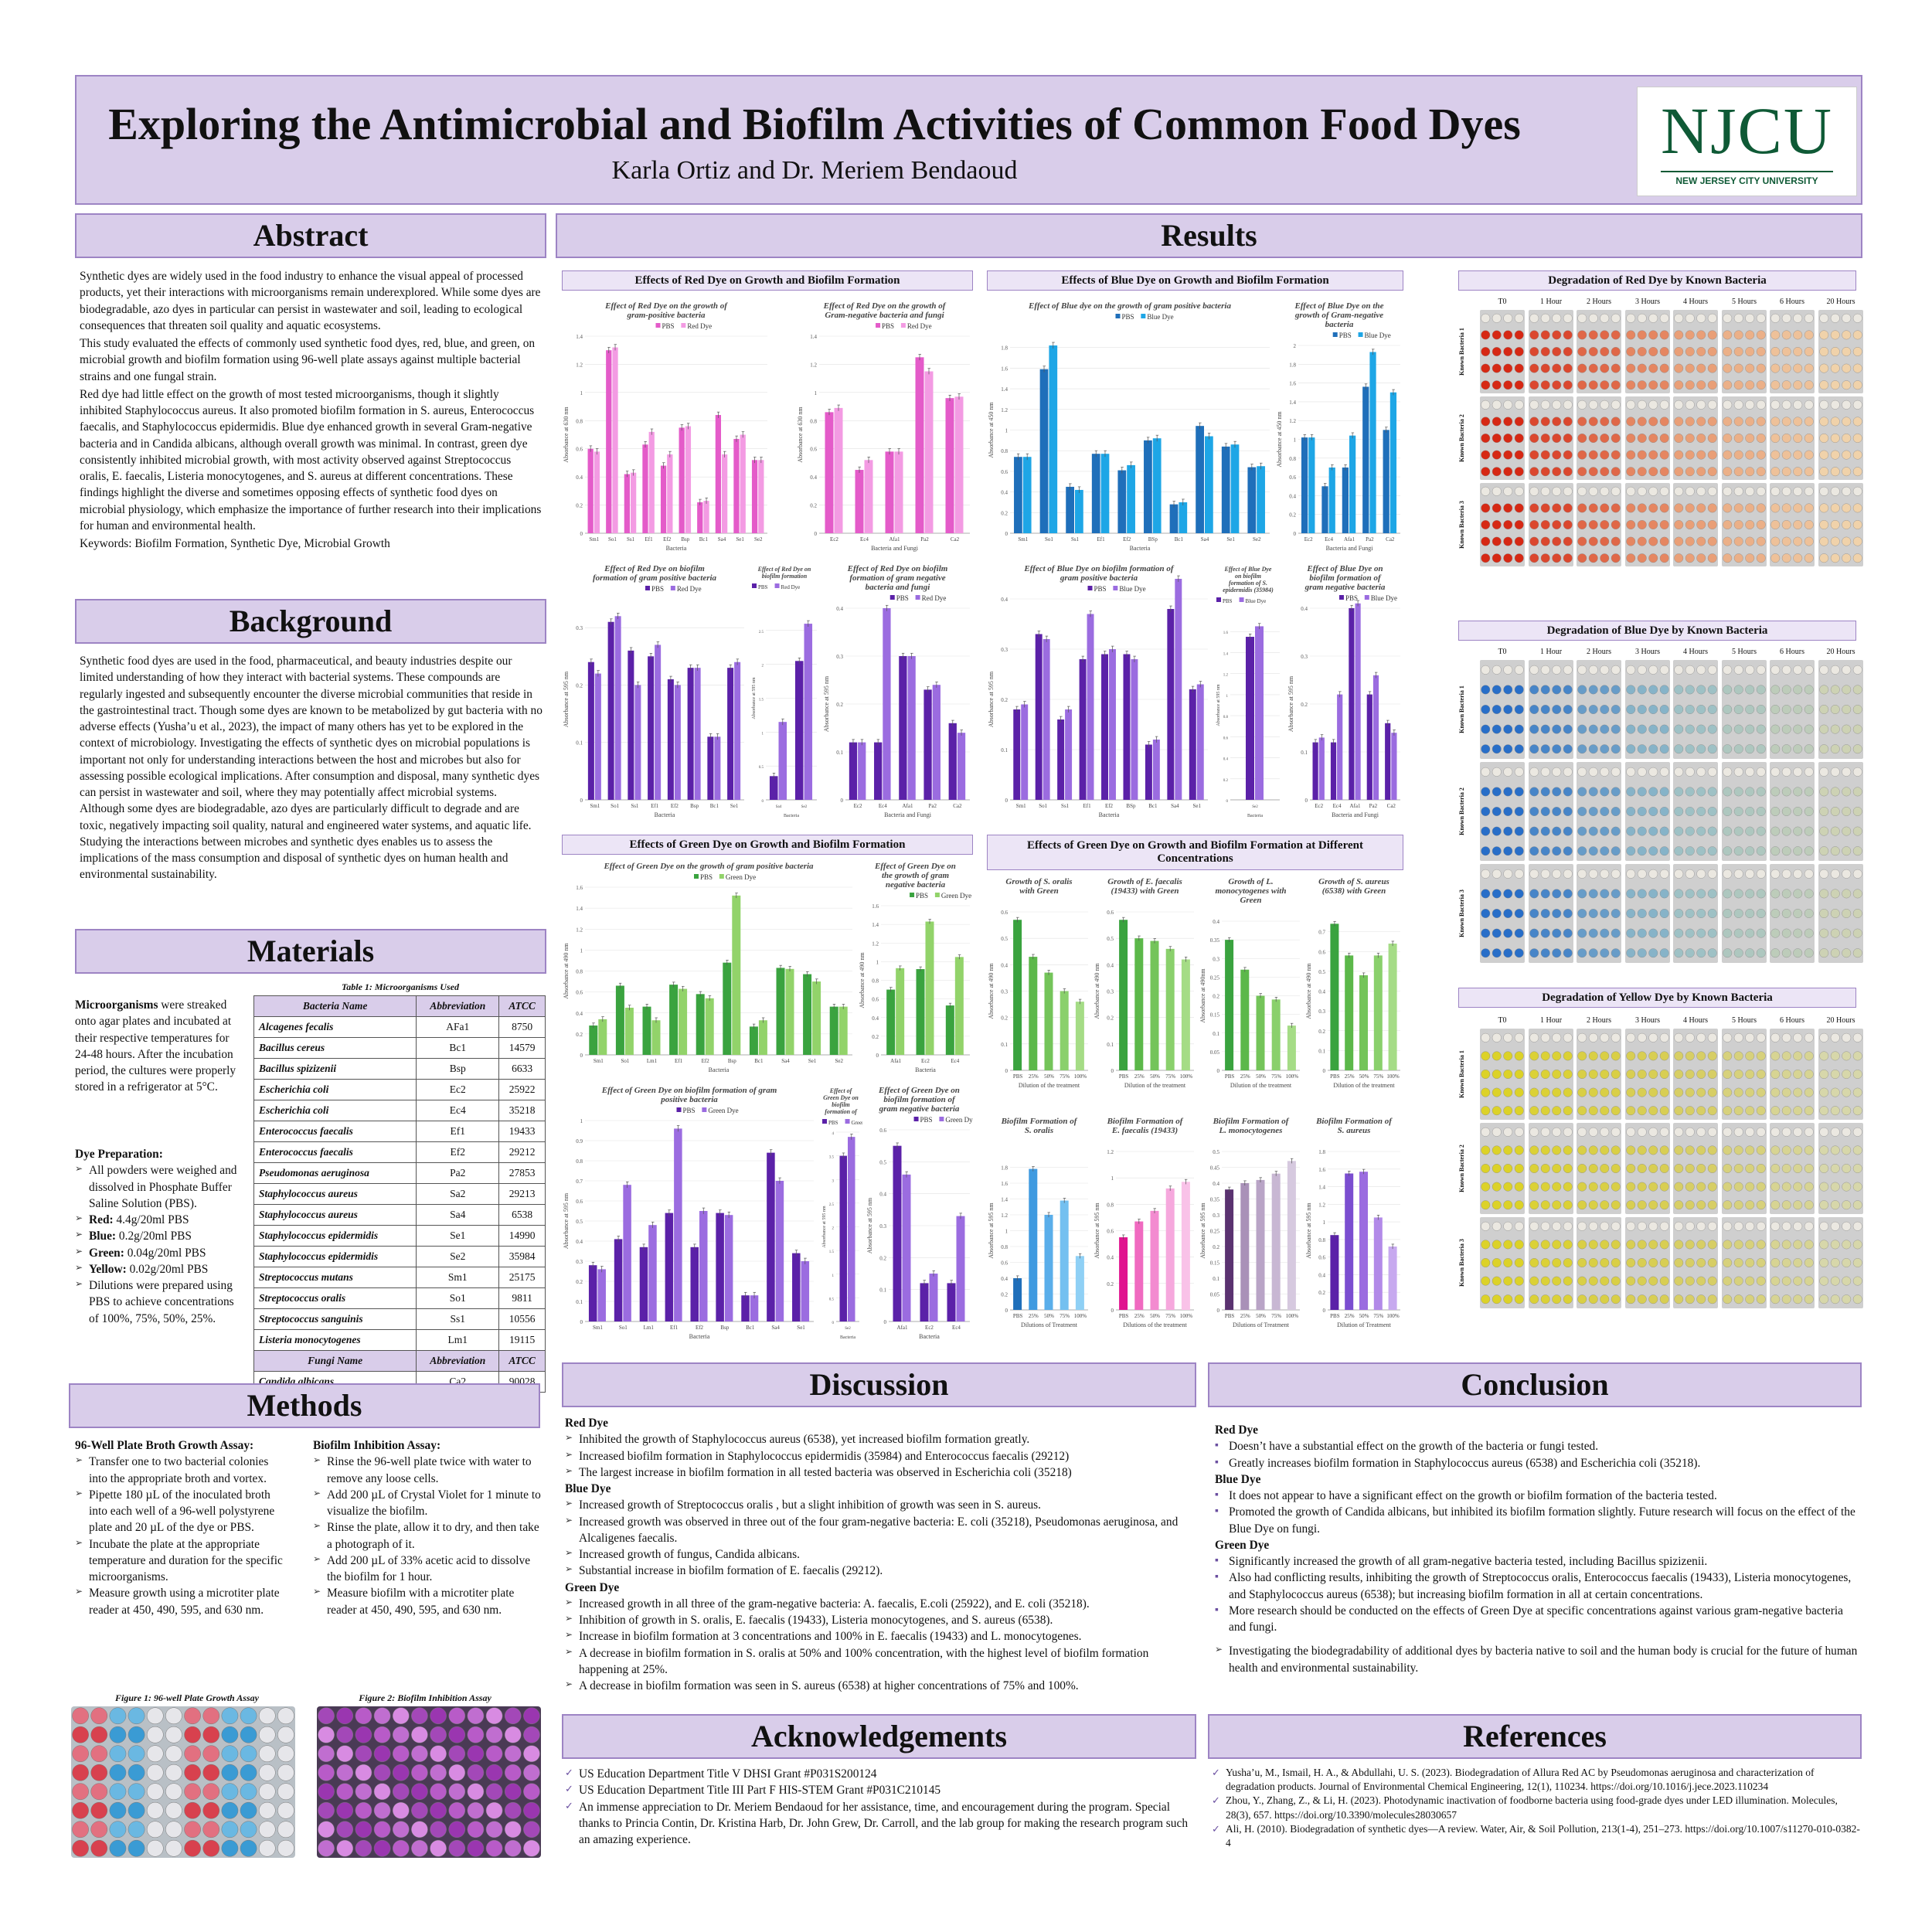 The width and height of the screenshot is (1932, 1932). What do you see at coordinates (581, 950) in the screenshot?
I see `y-tick-label: 1` at bounding box center [581, 950].